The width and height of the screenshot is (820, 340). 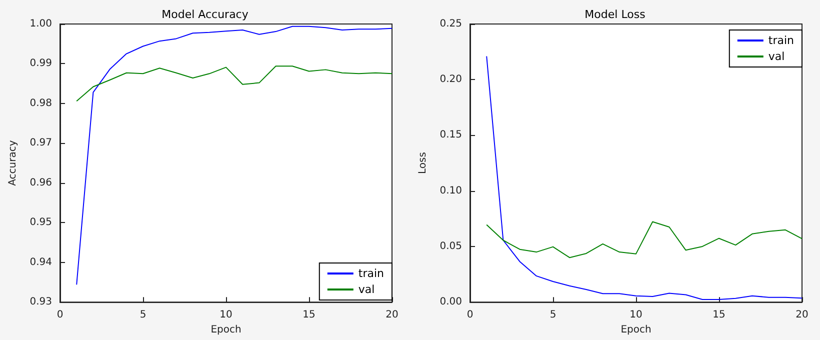 What do you see at coordinates (451, 80) in the screenshot?
I see `y-tick-label: 0.20` at bounding box center [451, 80].